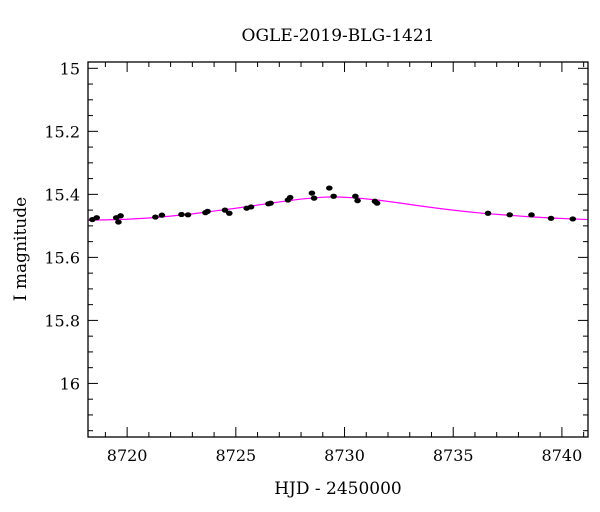 This screenshot has width=600, height=512. Describe the element at coordinates (338, 36) in the screenshot. I see `chart-title: OGLE-2019-BLG-1421` at that location.